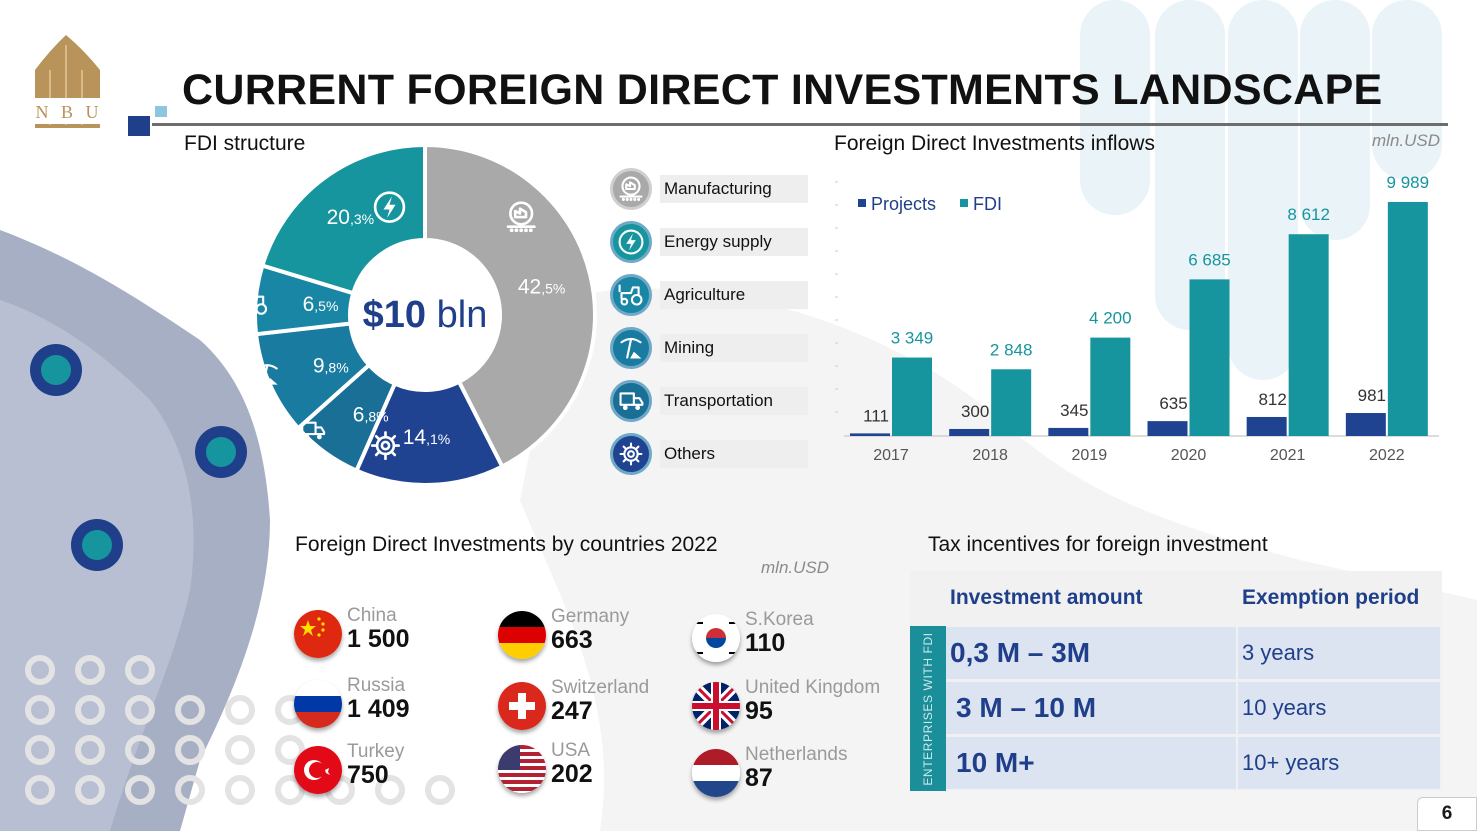 The height and width of the screenshot is (831, 1477). What do you see at coordinates (598, 710) in the screenshot?
I see `country-switzerland: Switzerland 247` at bounding box center [598, 710].